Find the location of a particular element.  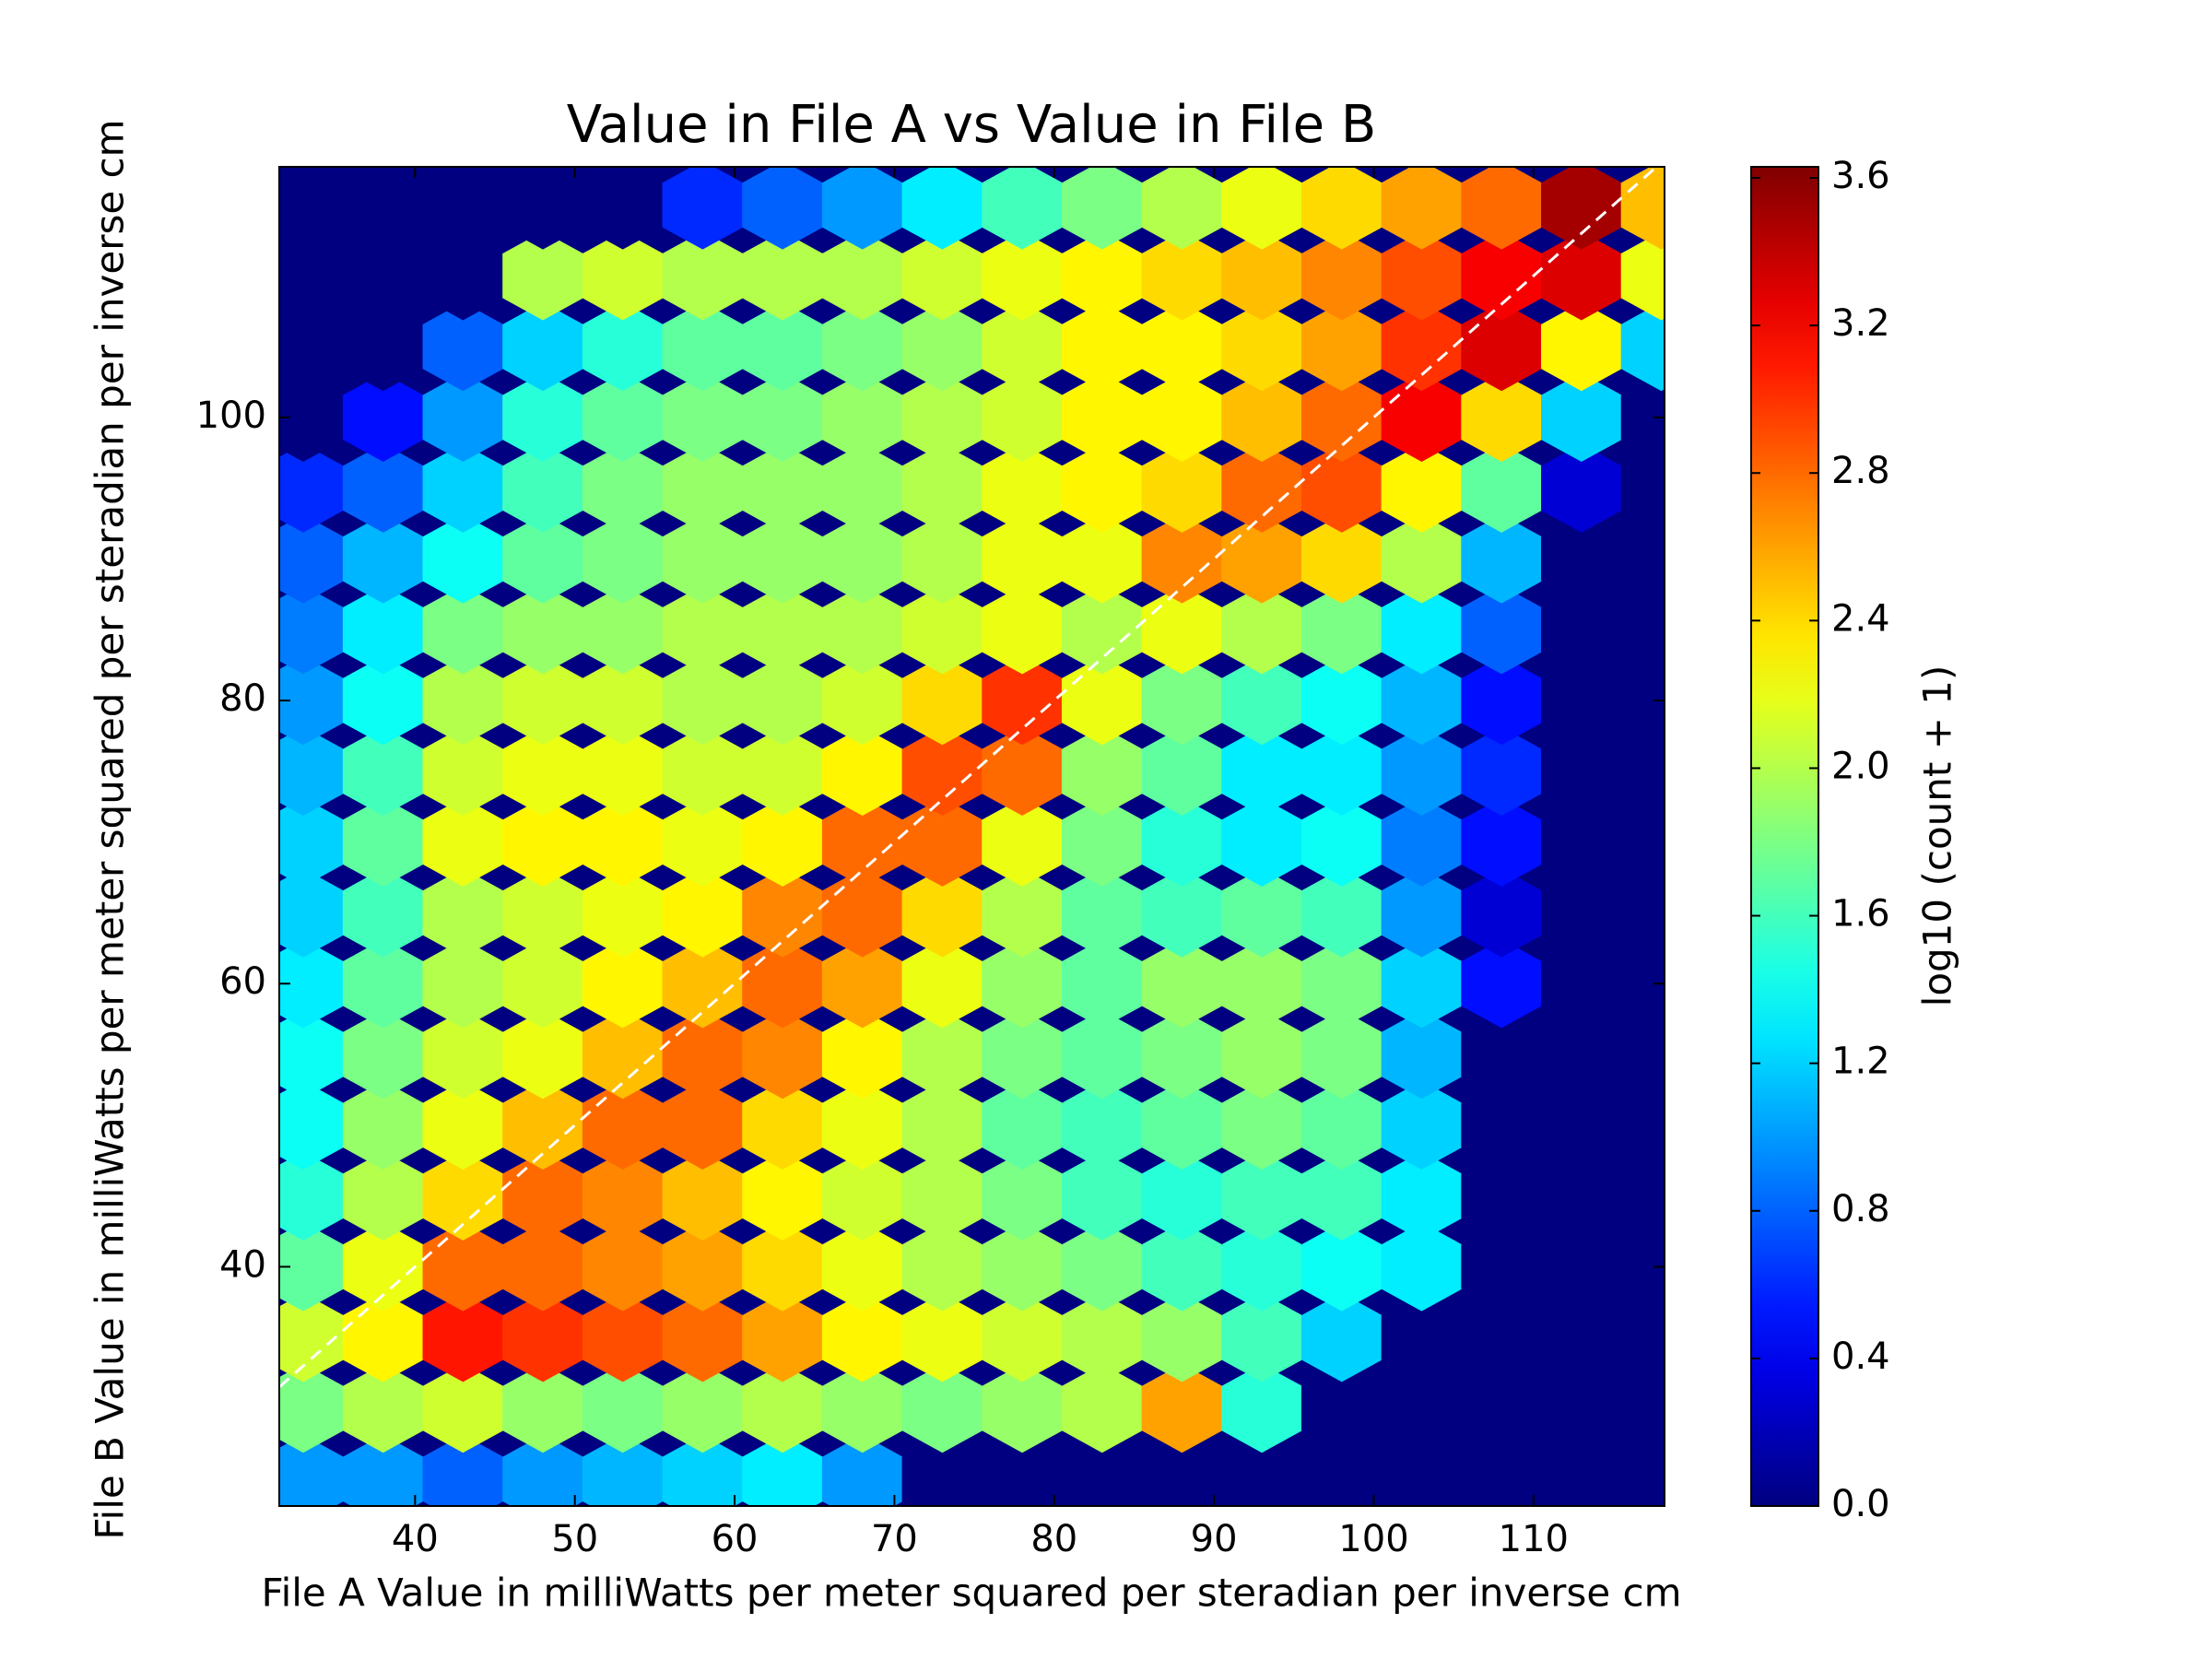

colorbar is located at coordinates (1784, 836).